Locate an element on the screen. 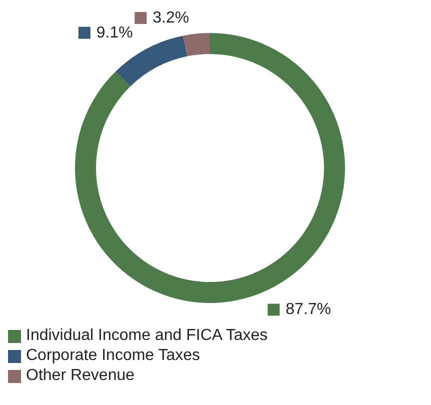 The image size is (431, 405). data-label: 87.7% is located at coordinates (309, 309).